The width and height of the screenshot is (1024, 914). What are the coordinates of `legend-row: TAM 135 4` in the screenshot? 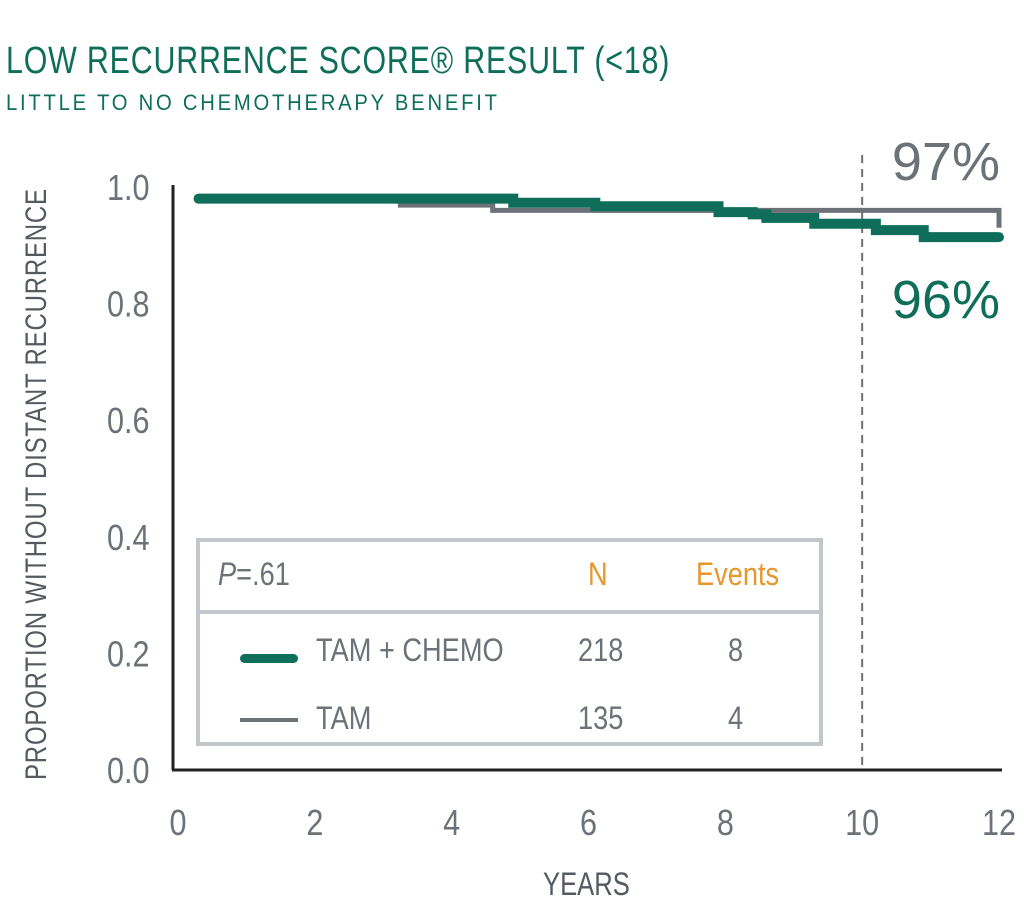 It's located at (509, 720).